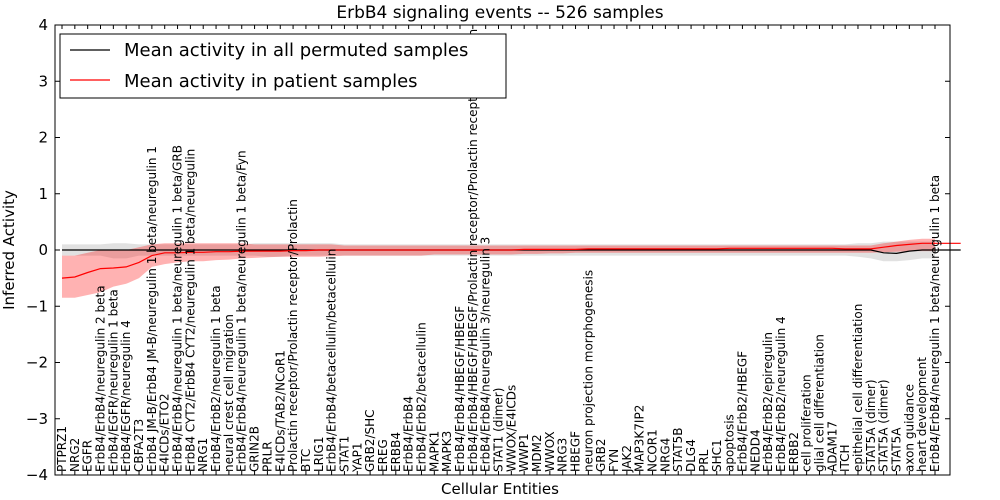  I want to click on entity-label: ERBB4, so click(396, 452).